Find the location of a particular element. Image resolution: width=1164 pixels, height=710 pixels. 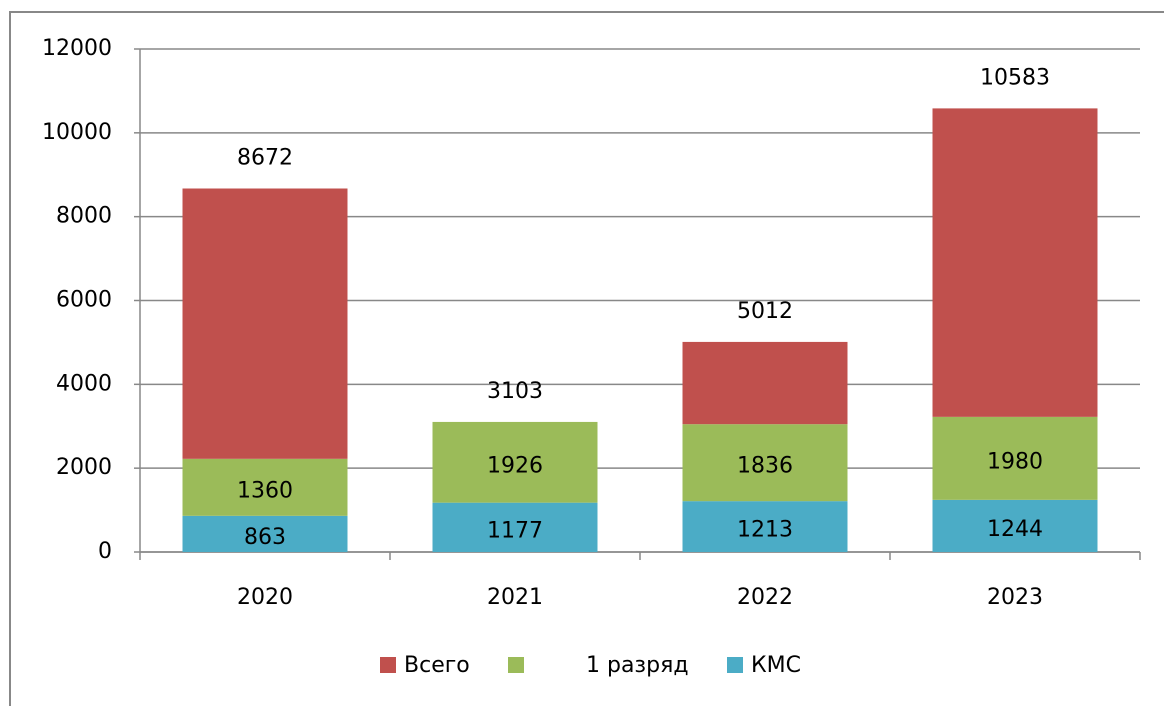

data-label: 1177 is located at coordinates (515, 530).